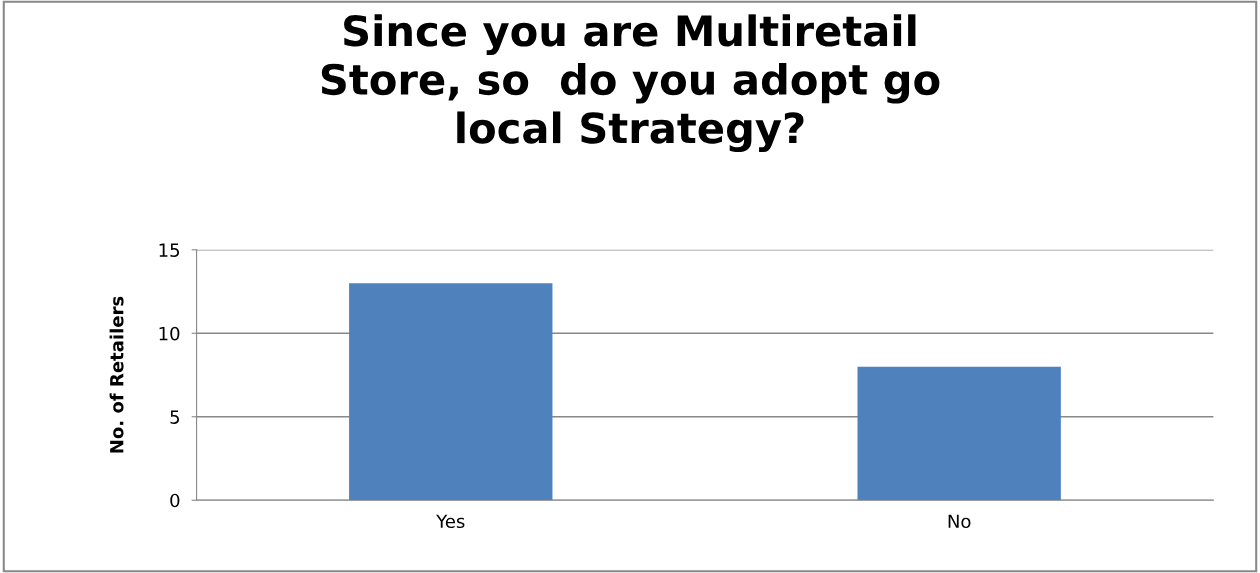 Image resolution: width=1260 pixels, height=573 pixels. What do you see at coordinates (116, 374) in the screenshot?
I see `y-axis-title: No. of Retailers` at bounding box center [116, 374].